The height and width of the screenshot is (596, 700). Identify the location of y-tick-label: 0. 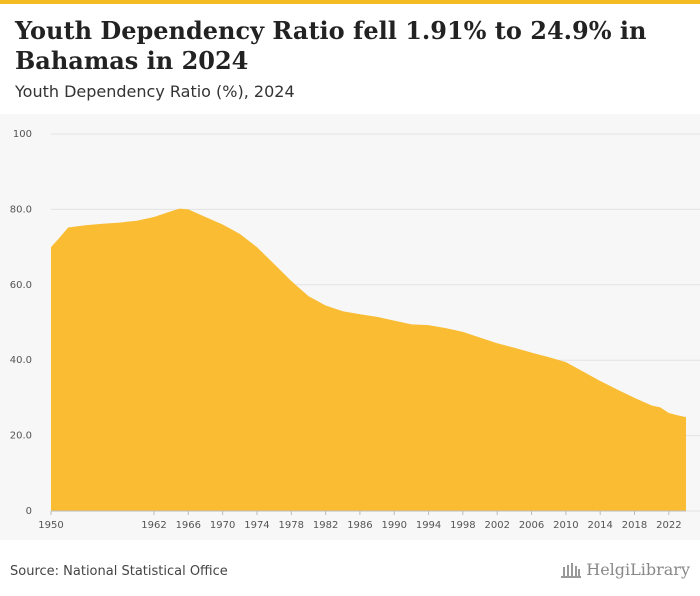
(29, 511).